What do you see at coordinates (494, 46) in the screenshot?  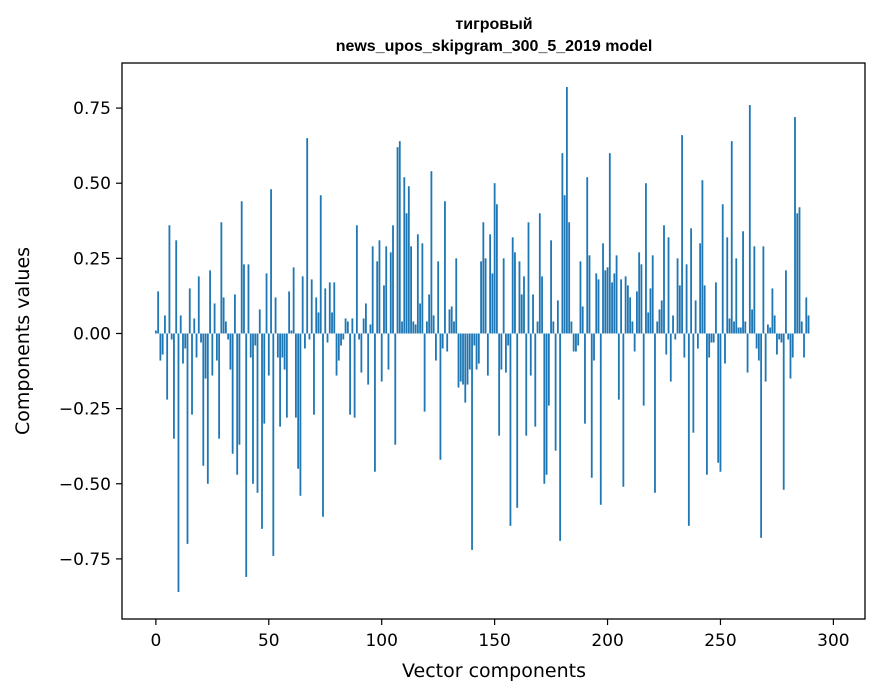 I see `chart-subtitle: news_upos_skipgram_300_5_2019 model` at bounding box center [494, 46].